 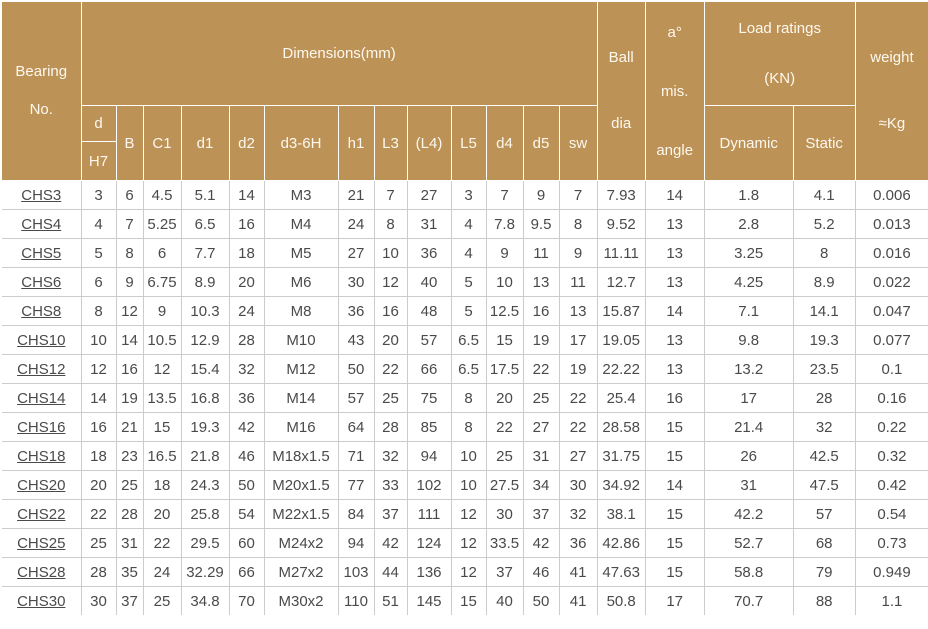 What do you see at coordinates (301, 282) in the screenshot?
I see `table-cell: M6` at bounding box center [301, 282].